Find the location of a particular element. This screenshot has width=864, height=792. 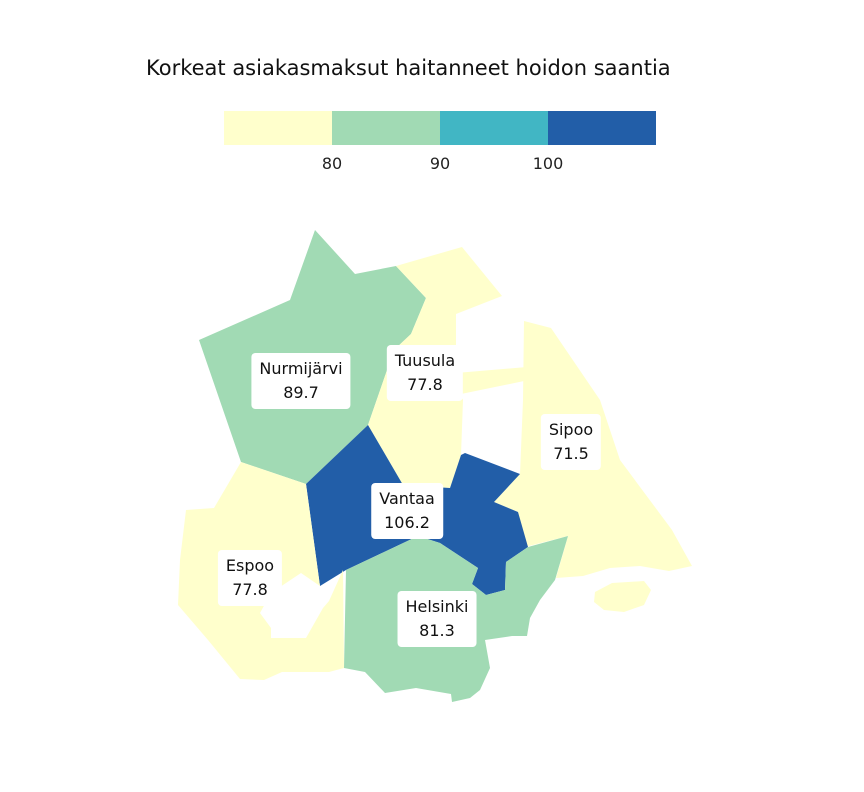

region-sipoo-island is located at coordinates (622, 596).